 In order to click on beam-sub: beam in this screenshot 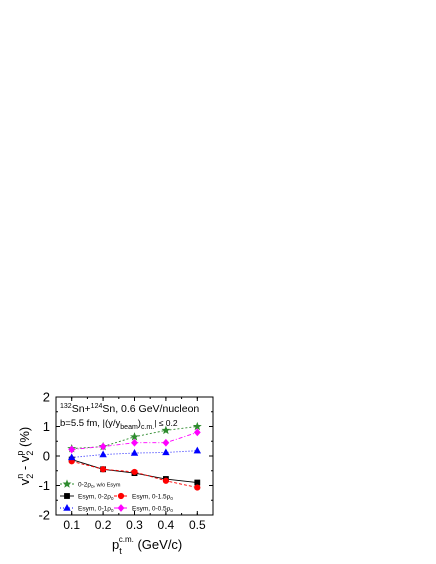, I will do `click(129, 427)`.